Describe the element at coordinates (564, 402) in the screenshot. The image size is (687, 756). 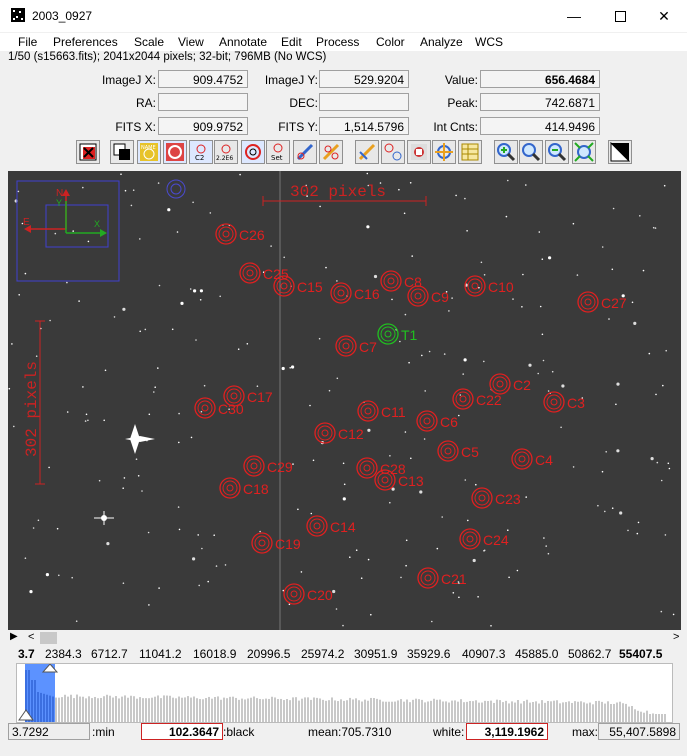
I see `aperture-c3: C3` at that location.